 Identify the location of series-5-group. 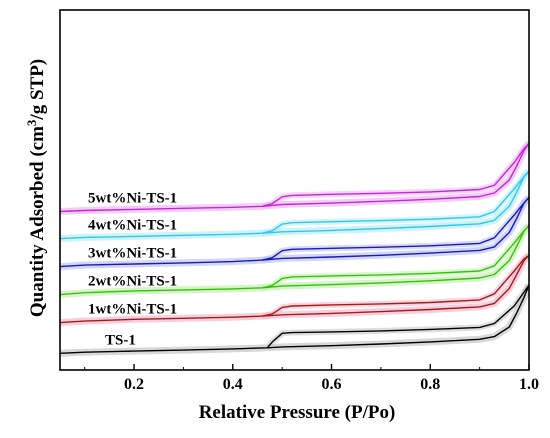
(294, 205).